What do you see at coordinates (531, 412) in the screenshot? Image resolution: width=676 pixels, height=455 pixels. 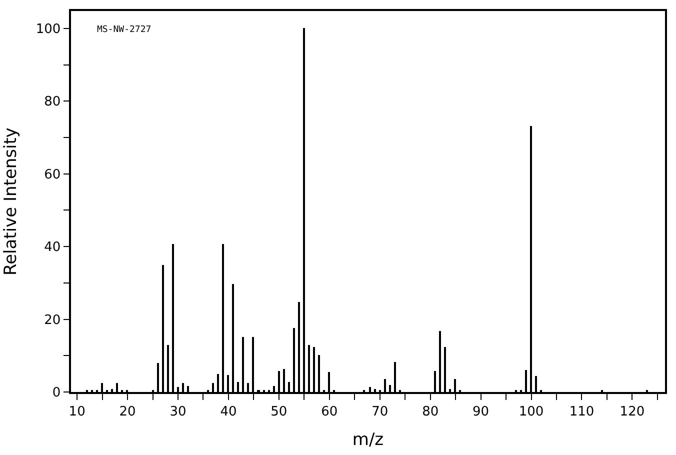 I see `x-tick-label: 100` at bounding box center [531, 412].